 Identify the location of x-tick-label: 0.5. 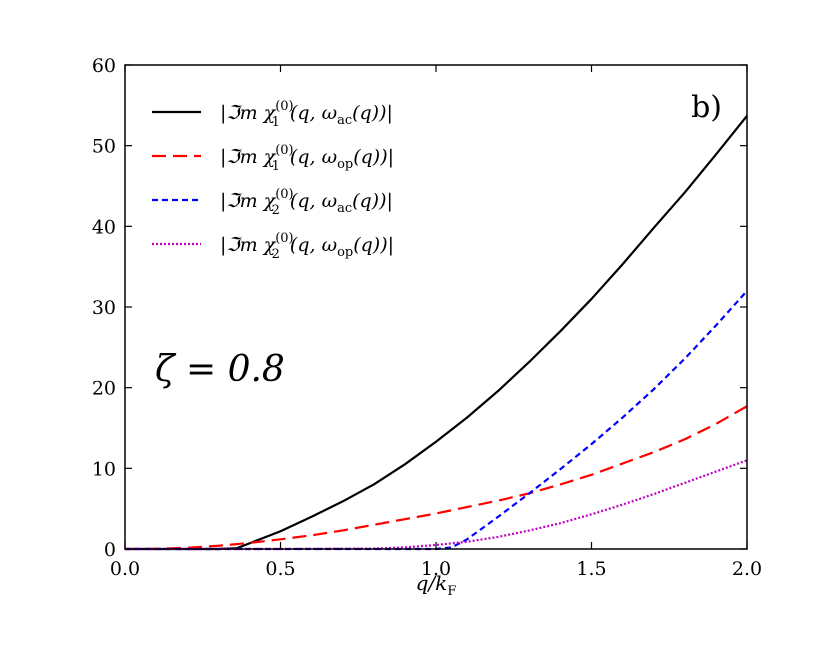
(280, 569).